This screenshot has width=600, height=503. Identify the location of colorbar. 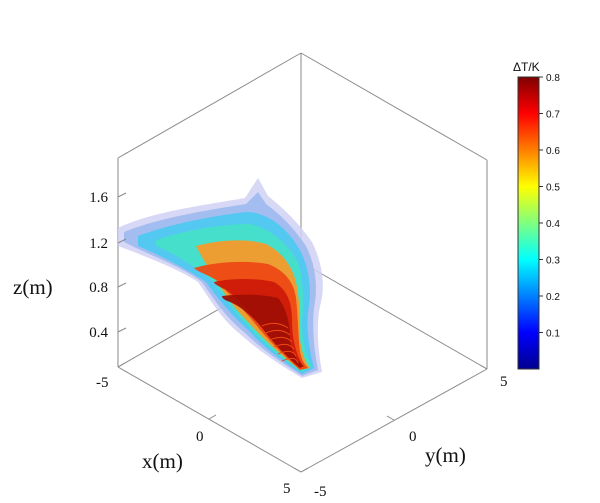
(528, 223).